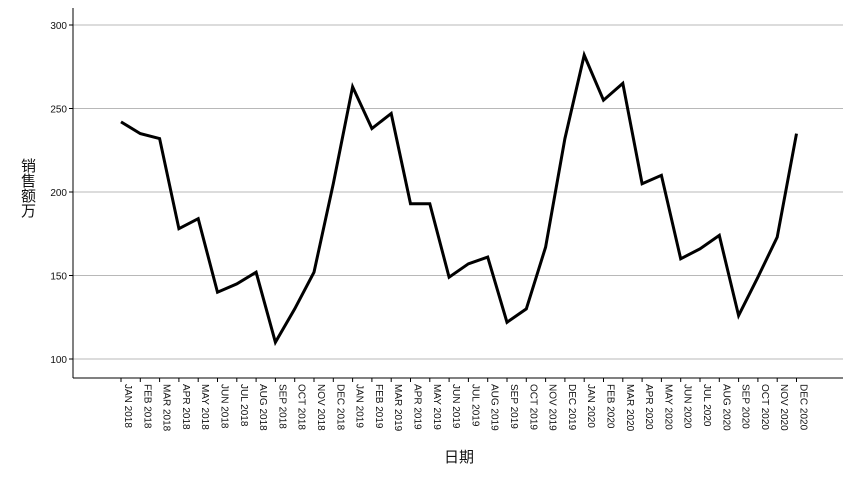  What do you see at coordinates (224, 406) in the screenshot?
I see `x-tick-label: JUN 2018` at bounding box center [224, 406].